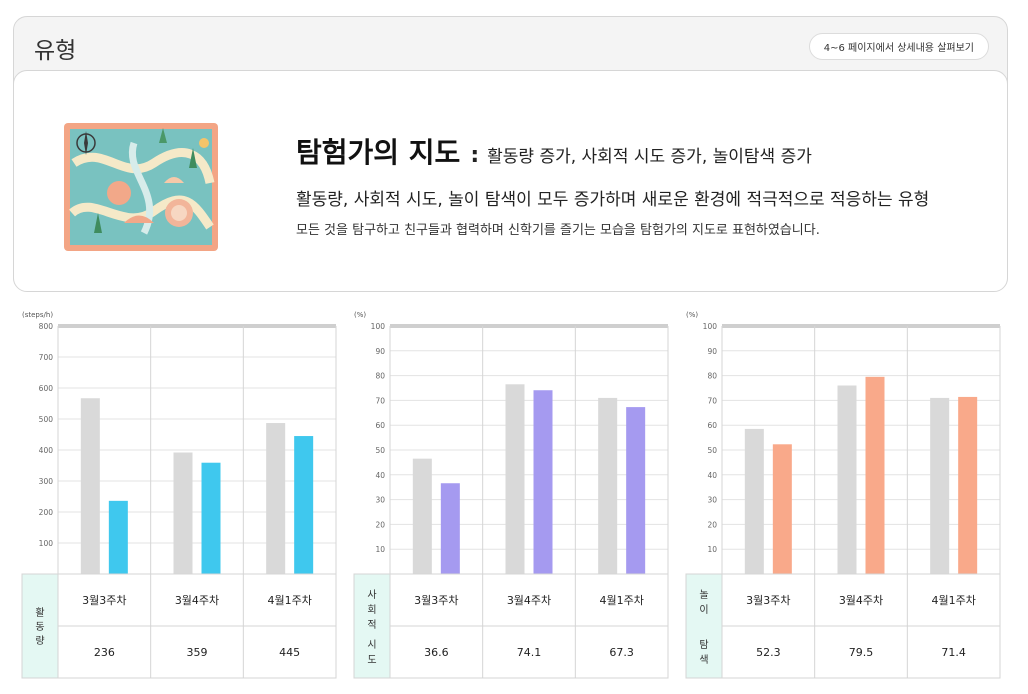  I want to click on row-label-char: 량, so click(39, 641).